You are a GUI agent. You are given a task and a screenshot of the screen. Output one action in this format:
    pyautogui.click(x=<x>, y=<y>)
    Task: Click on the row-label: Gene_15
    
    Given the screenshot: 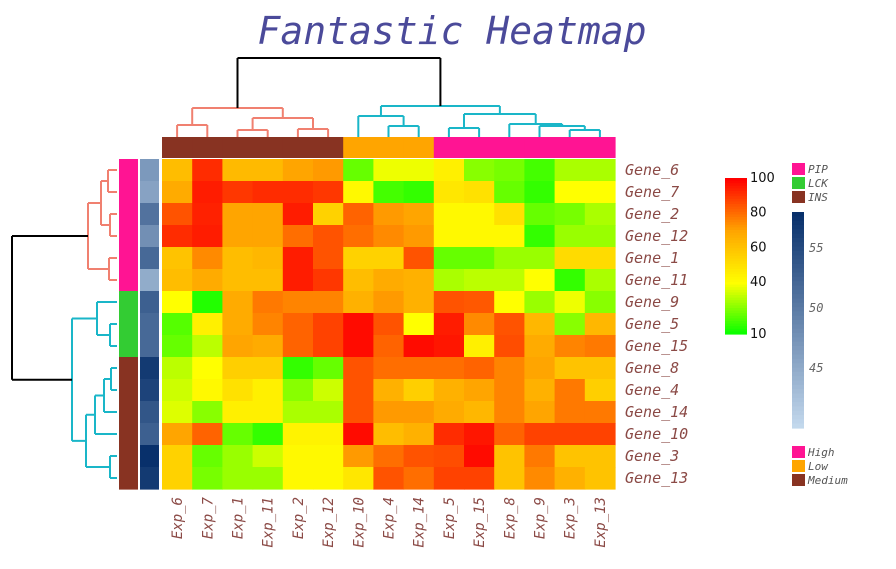 What is the action you would take?
    pyautogui.click(x=656, y=346)
    